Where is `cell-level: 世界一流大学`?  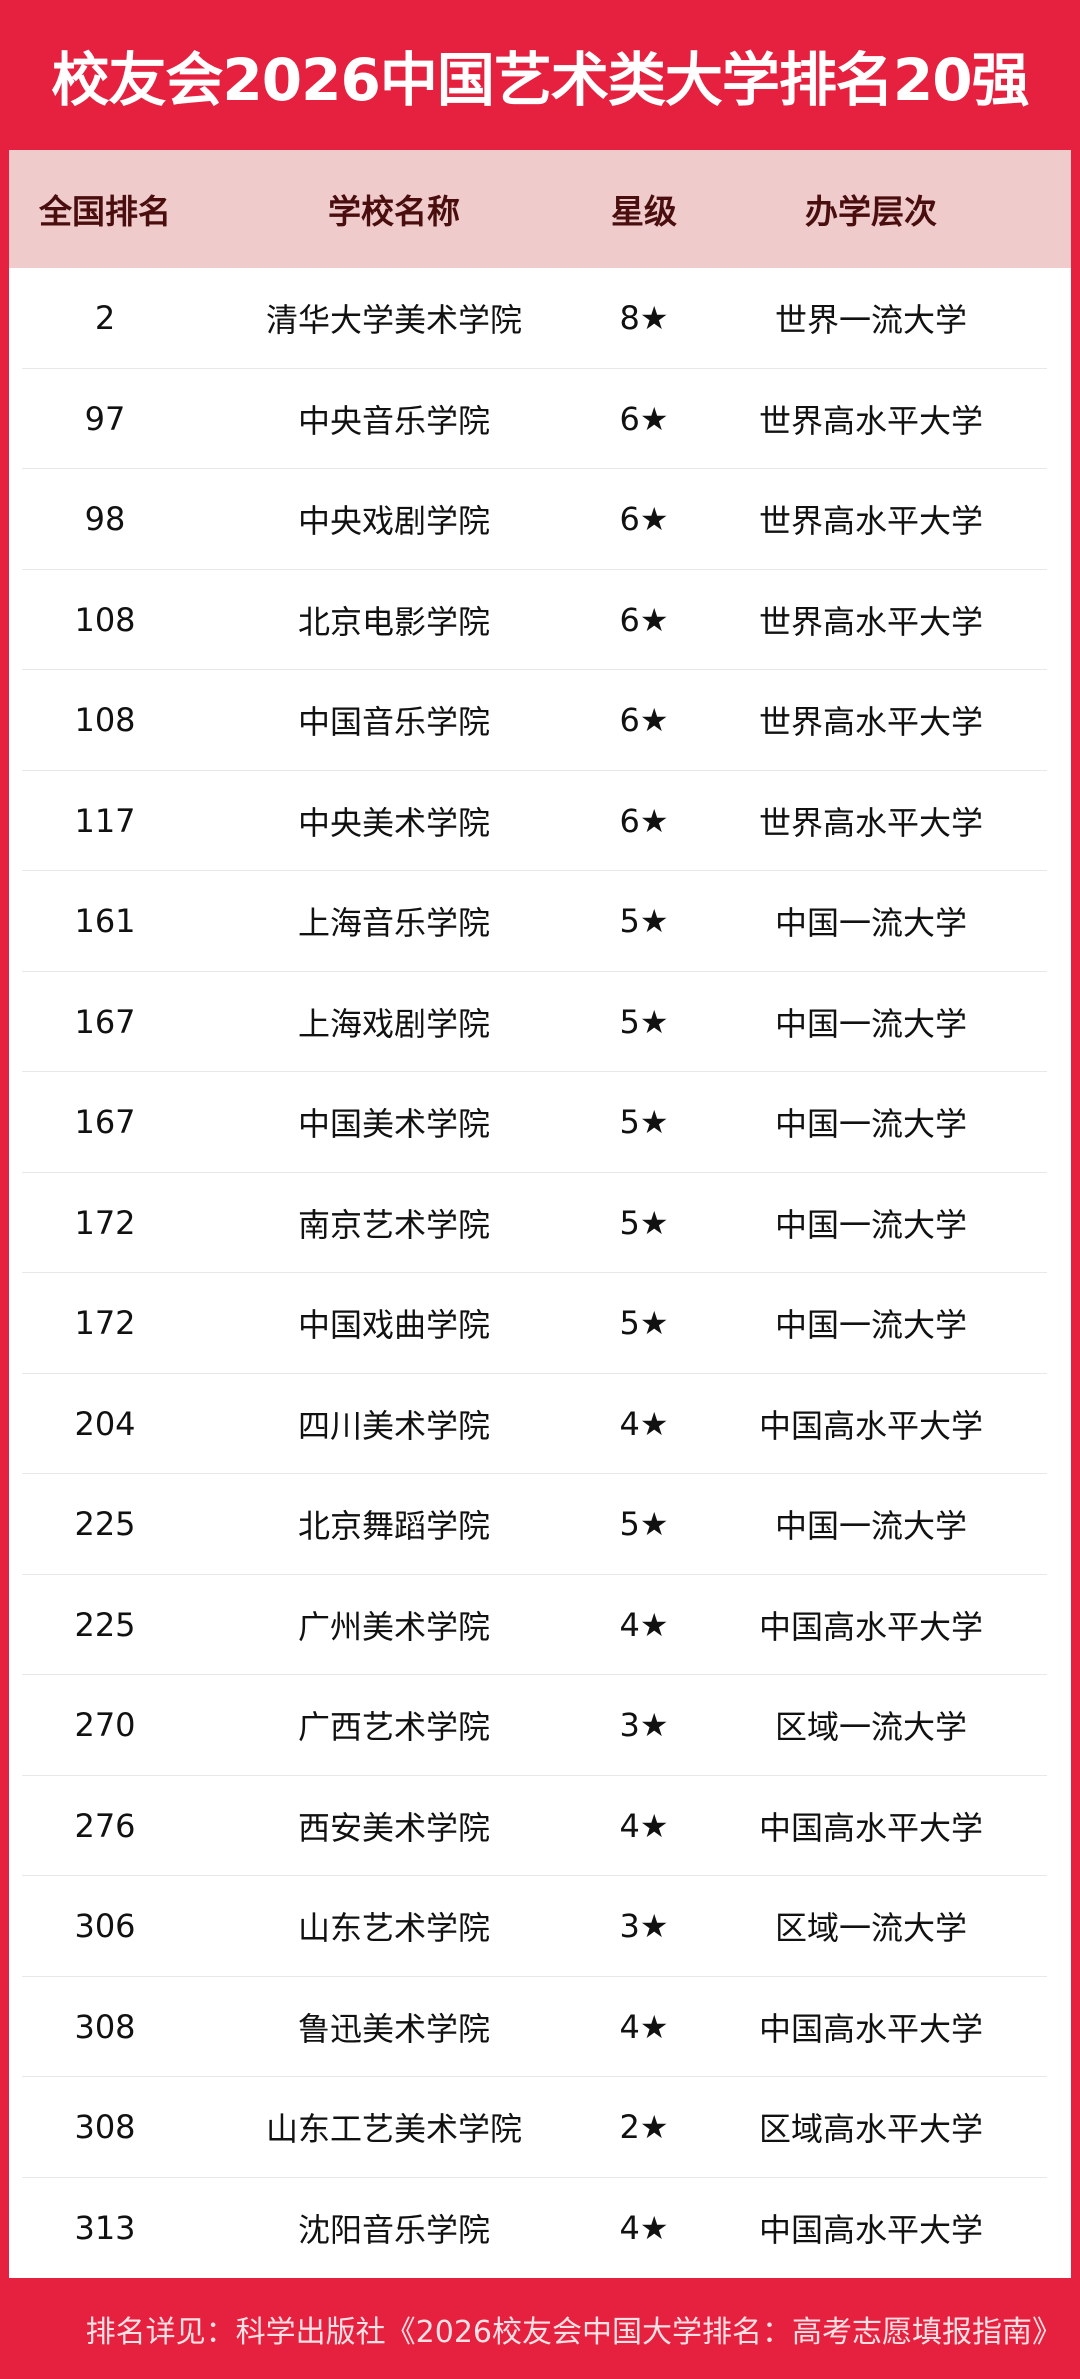
cell-level: 世界一流大学 is located at coordinates (870, 320).